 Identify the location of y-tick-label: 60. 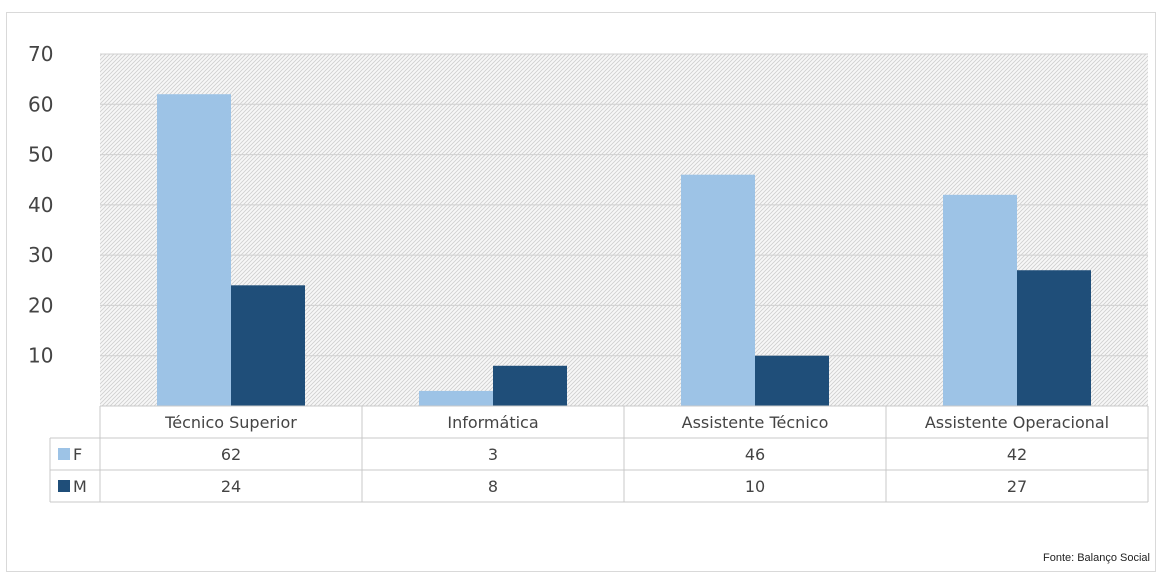
(40, 104).